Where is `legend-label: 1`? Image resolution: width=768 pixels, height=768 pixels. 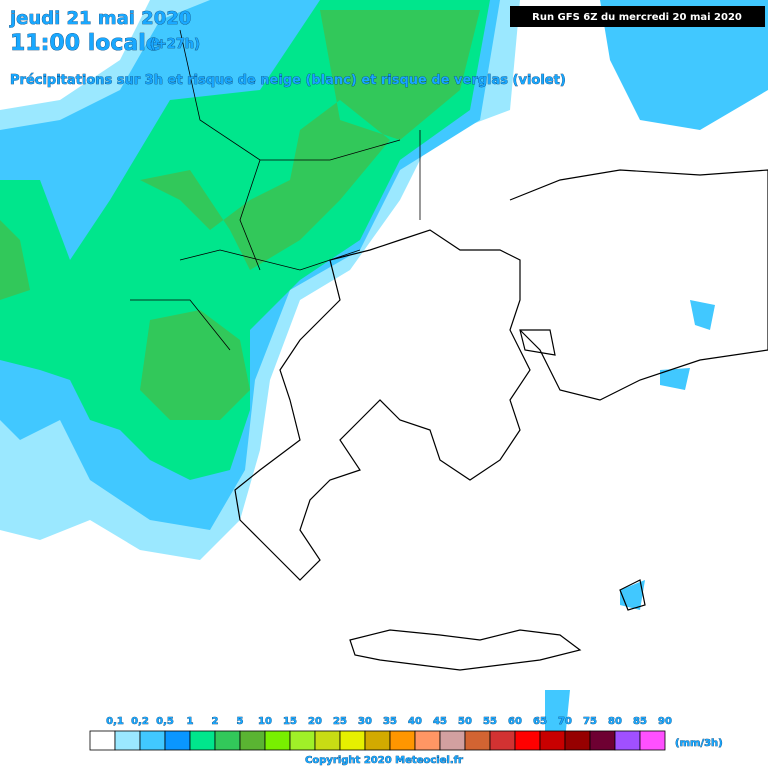
legend-label: 1 is located at coordinates (190, 721).